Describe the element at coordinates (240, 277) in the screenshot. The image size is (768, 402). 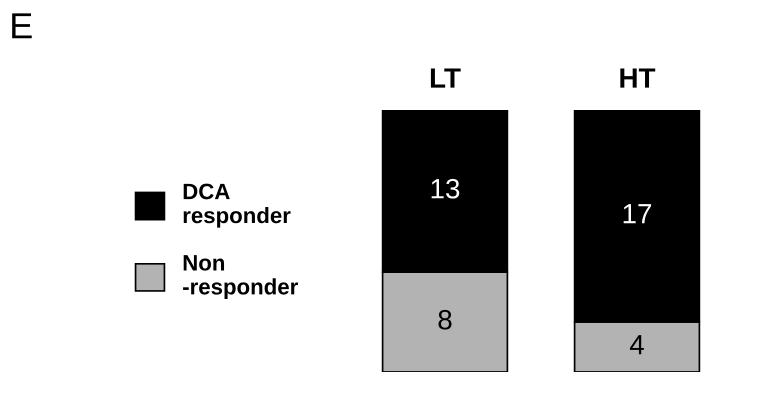
I see `legend-label: Non -responder` at that location.